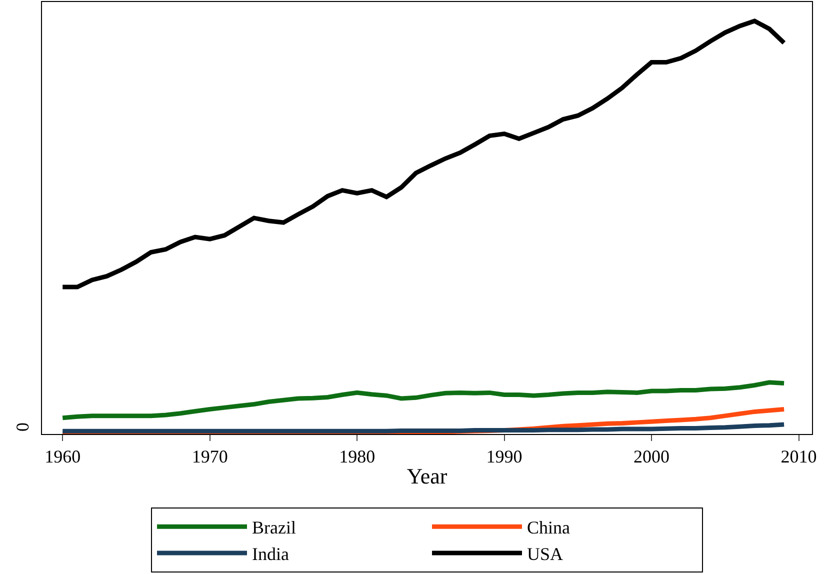  I want to click on x-tick-label: 1980, so click(357, 456).